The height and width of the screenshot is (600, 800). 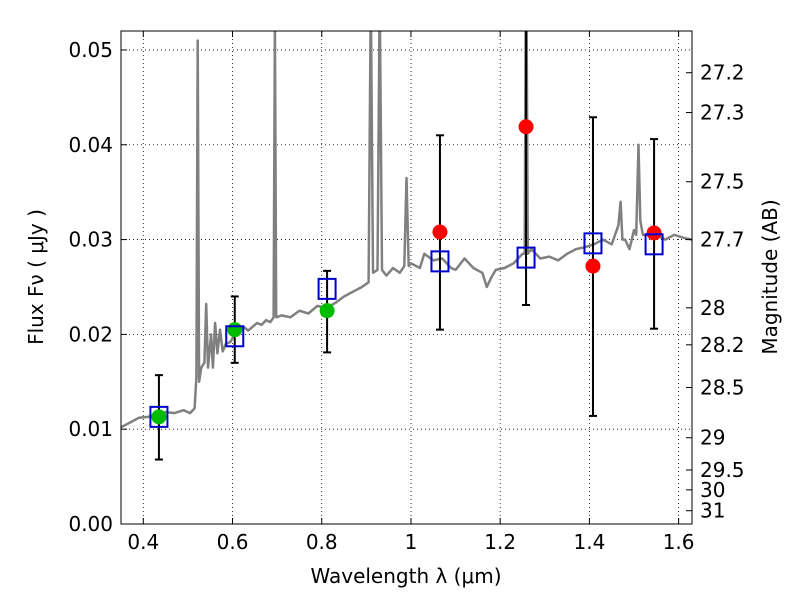 What do you see at coordinates (770, 276) in the screenshot?
I see `y2-axis-label: Magnitude (AB)` at bounding box center [770, 276].